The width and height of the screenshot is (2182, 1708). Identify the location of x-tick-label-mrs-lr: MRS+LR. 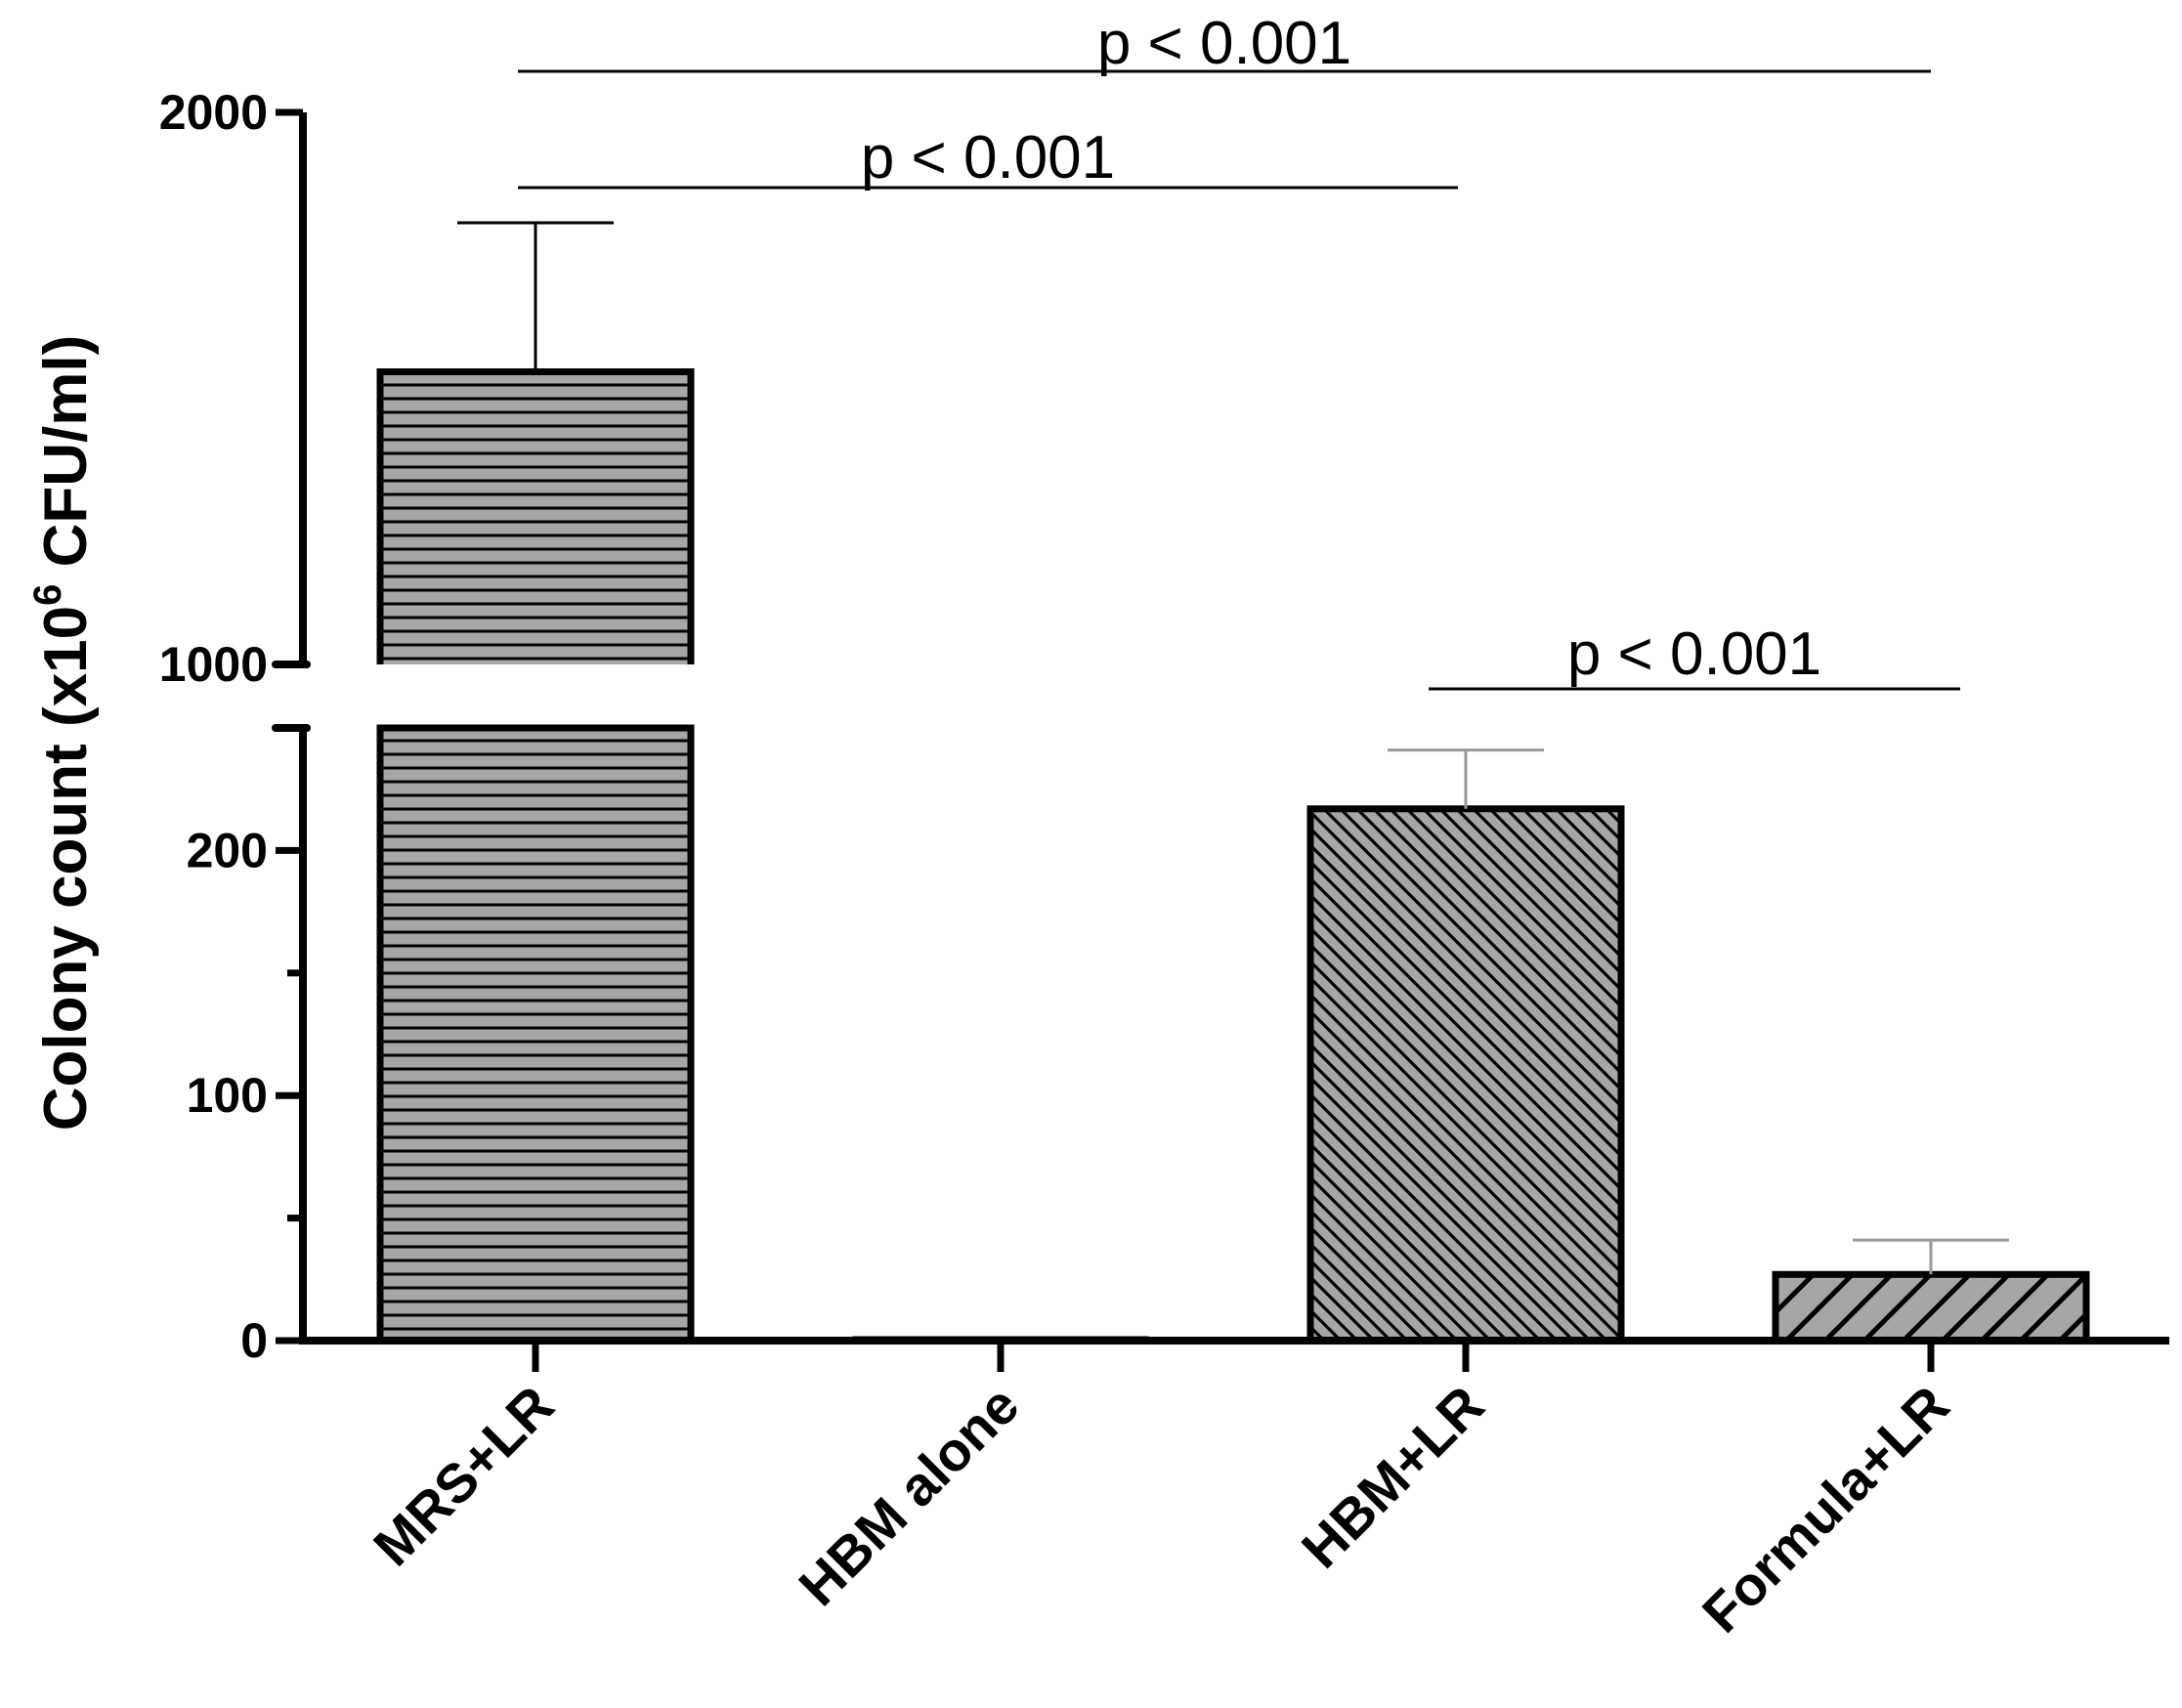
(463, 1475).